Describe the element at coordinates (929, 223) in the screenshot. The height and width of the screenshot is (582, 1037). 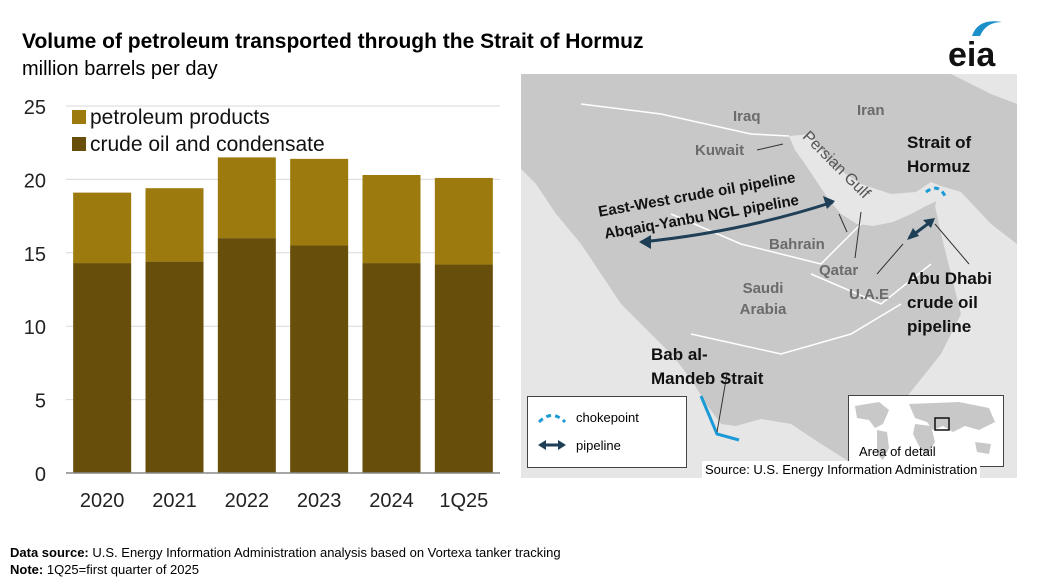
I see `abu-dhabi-arrow2-icon` at that location.